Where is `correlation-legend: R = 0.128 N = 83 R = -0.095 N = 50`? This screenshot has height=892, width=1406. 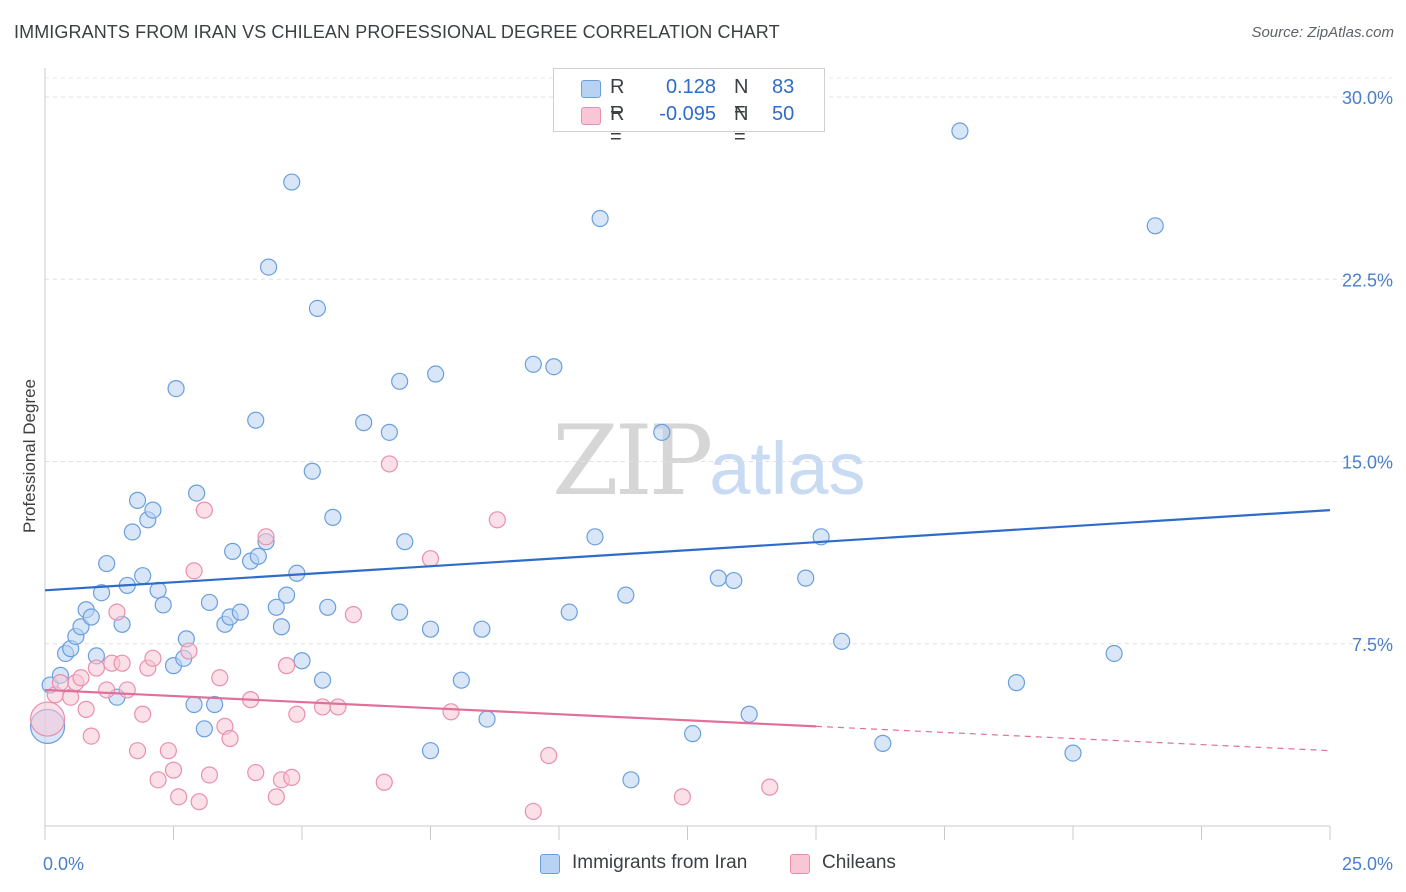
correlation-legend: R = 0.128 N = 83 R = -0.095 N = 50 is located at coordinates (689, 108).